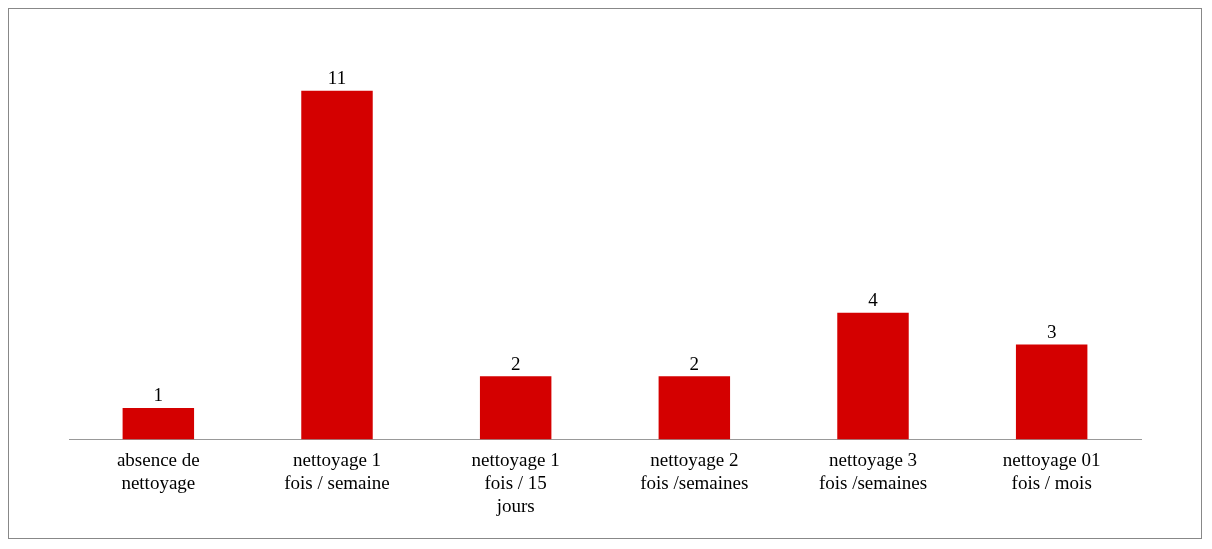  What do you see at coordinates (1051, 331) in the screenshot?
I see `data-label: 3` at bounding box center [1051, 331].